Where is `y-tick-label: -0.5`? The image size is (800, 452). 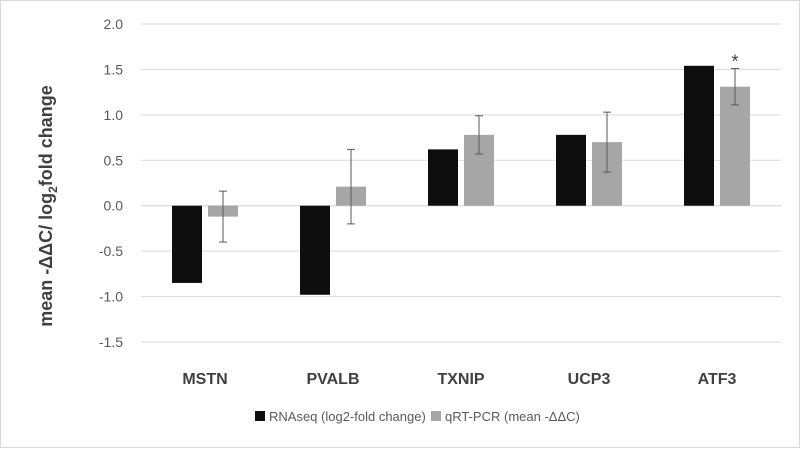
y-tick-label: -0.5 is located at coordinates (111, 251).